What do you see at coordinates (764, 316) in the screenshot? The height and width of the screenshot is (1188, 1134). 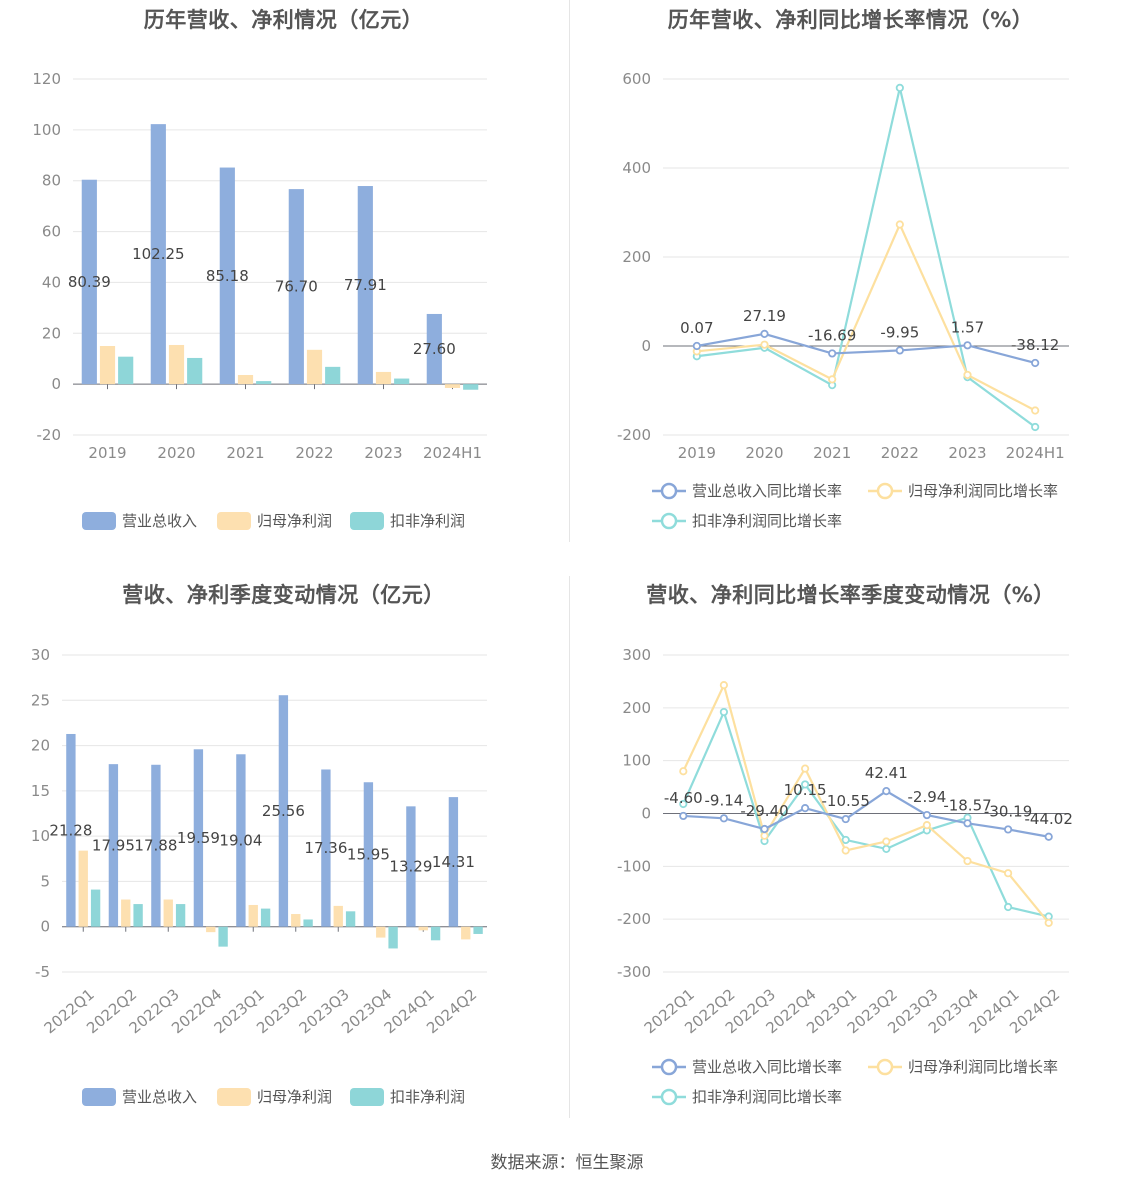 I see `data-label: 27.19` at bounding box center [764, 316].